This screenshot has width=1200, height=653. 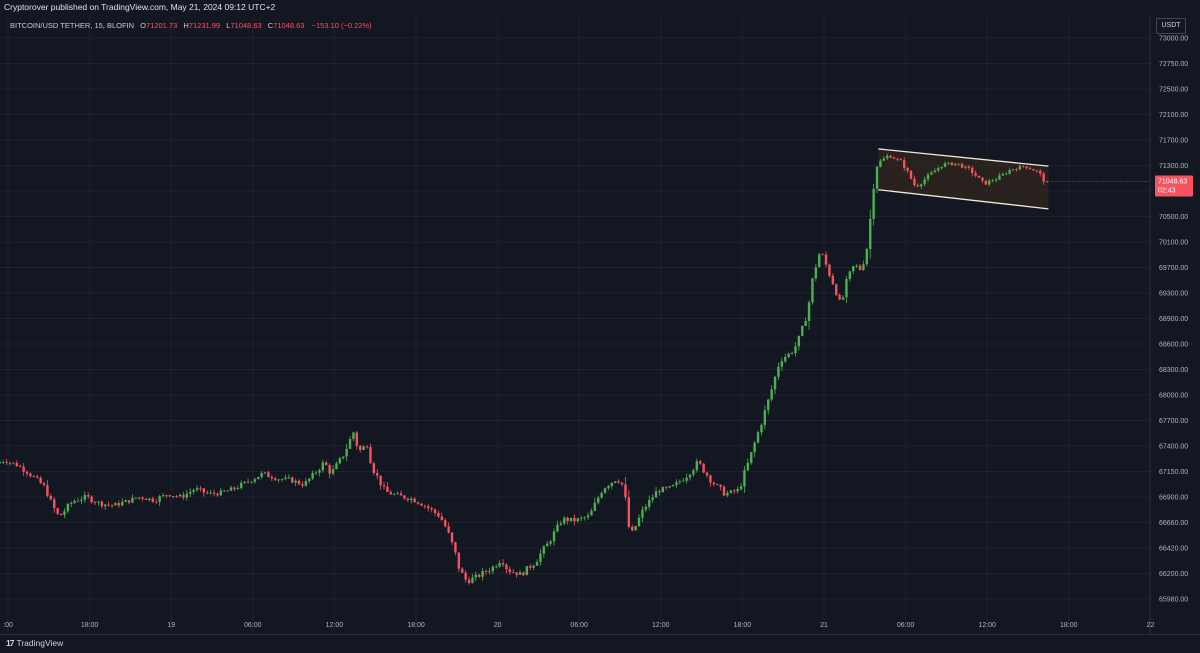 What do you see at coordinates (10, 643) in the screenshot?
I see `tradingview-logo-icon: 17` at bounding box center [10, 643].